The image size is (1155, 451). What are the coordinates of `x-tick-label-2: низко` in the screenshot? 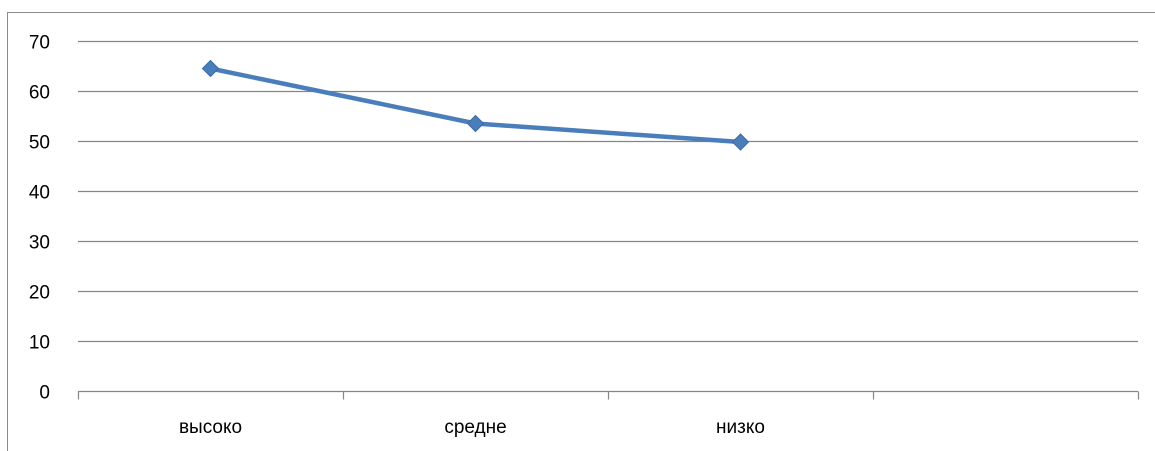 It's located at (740, 427).